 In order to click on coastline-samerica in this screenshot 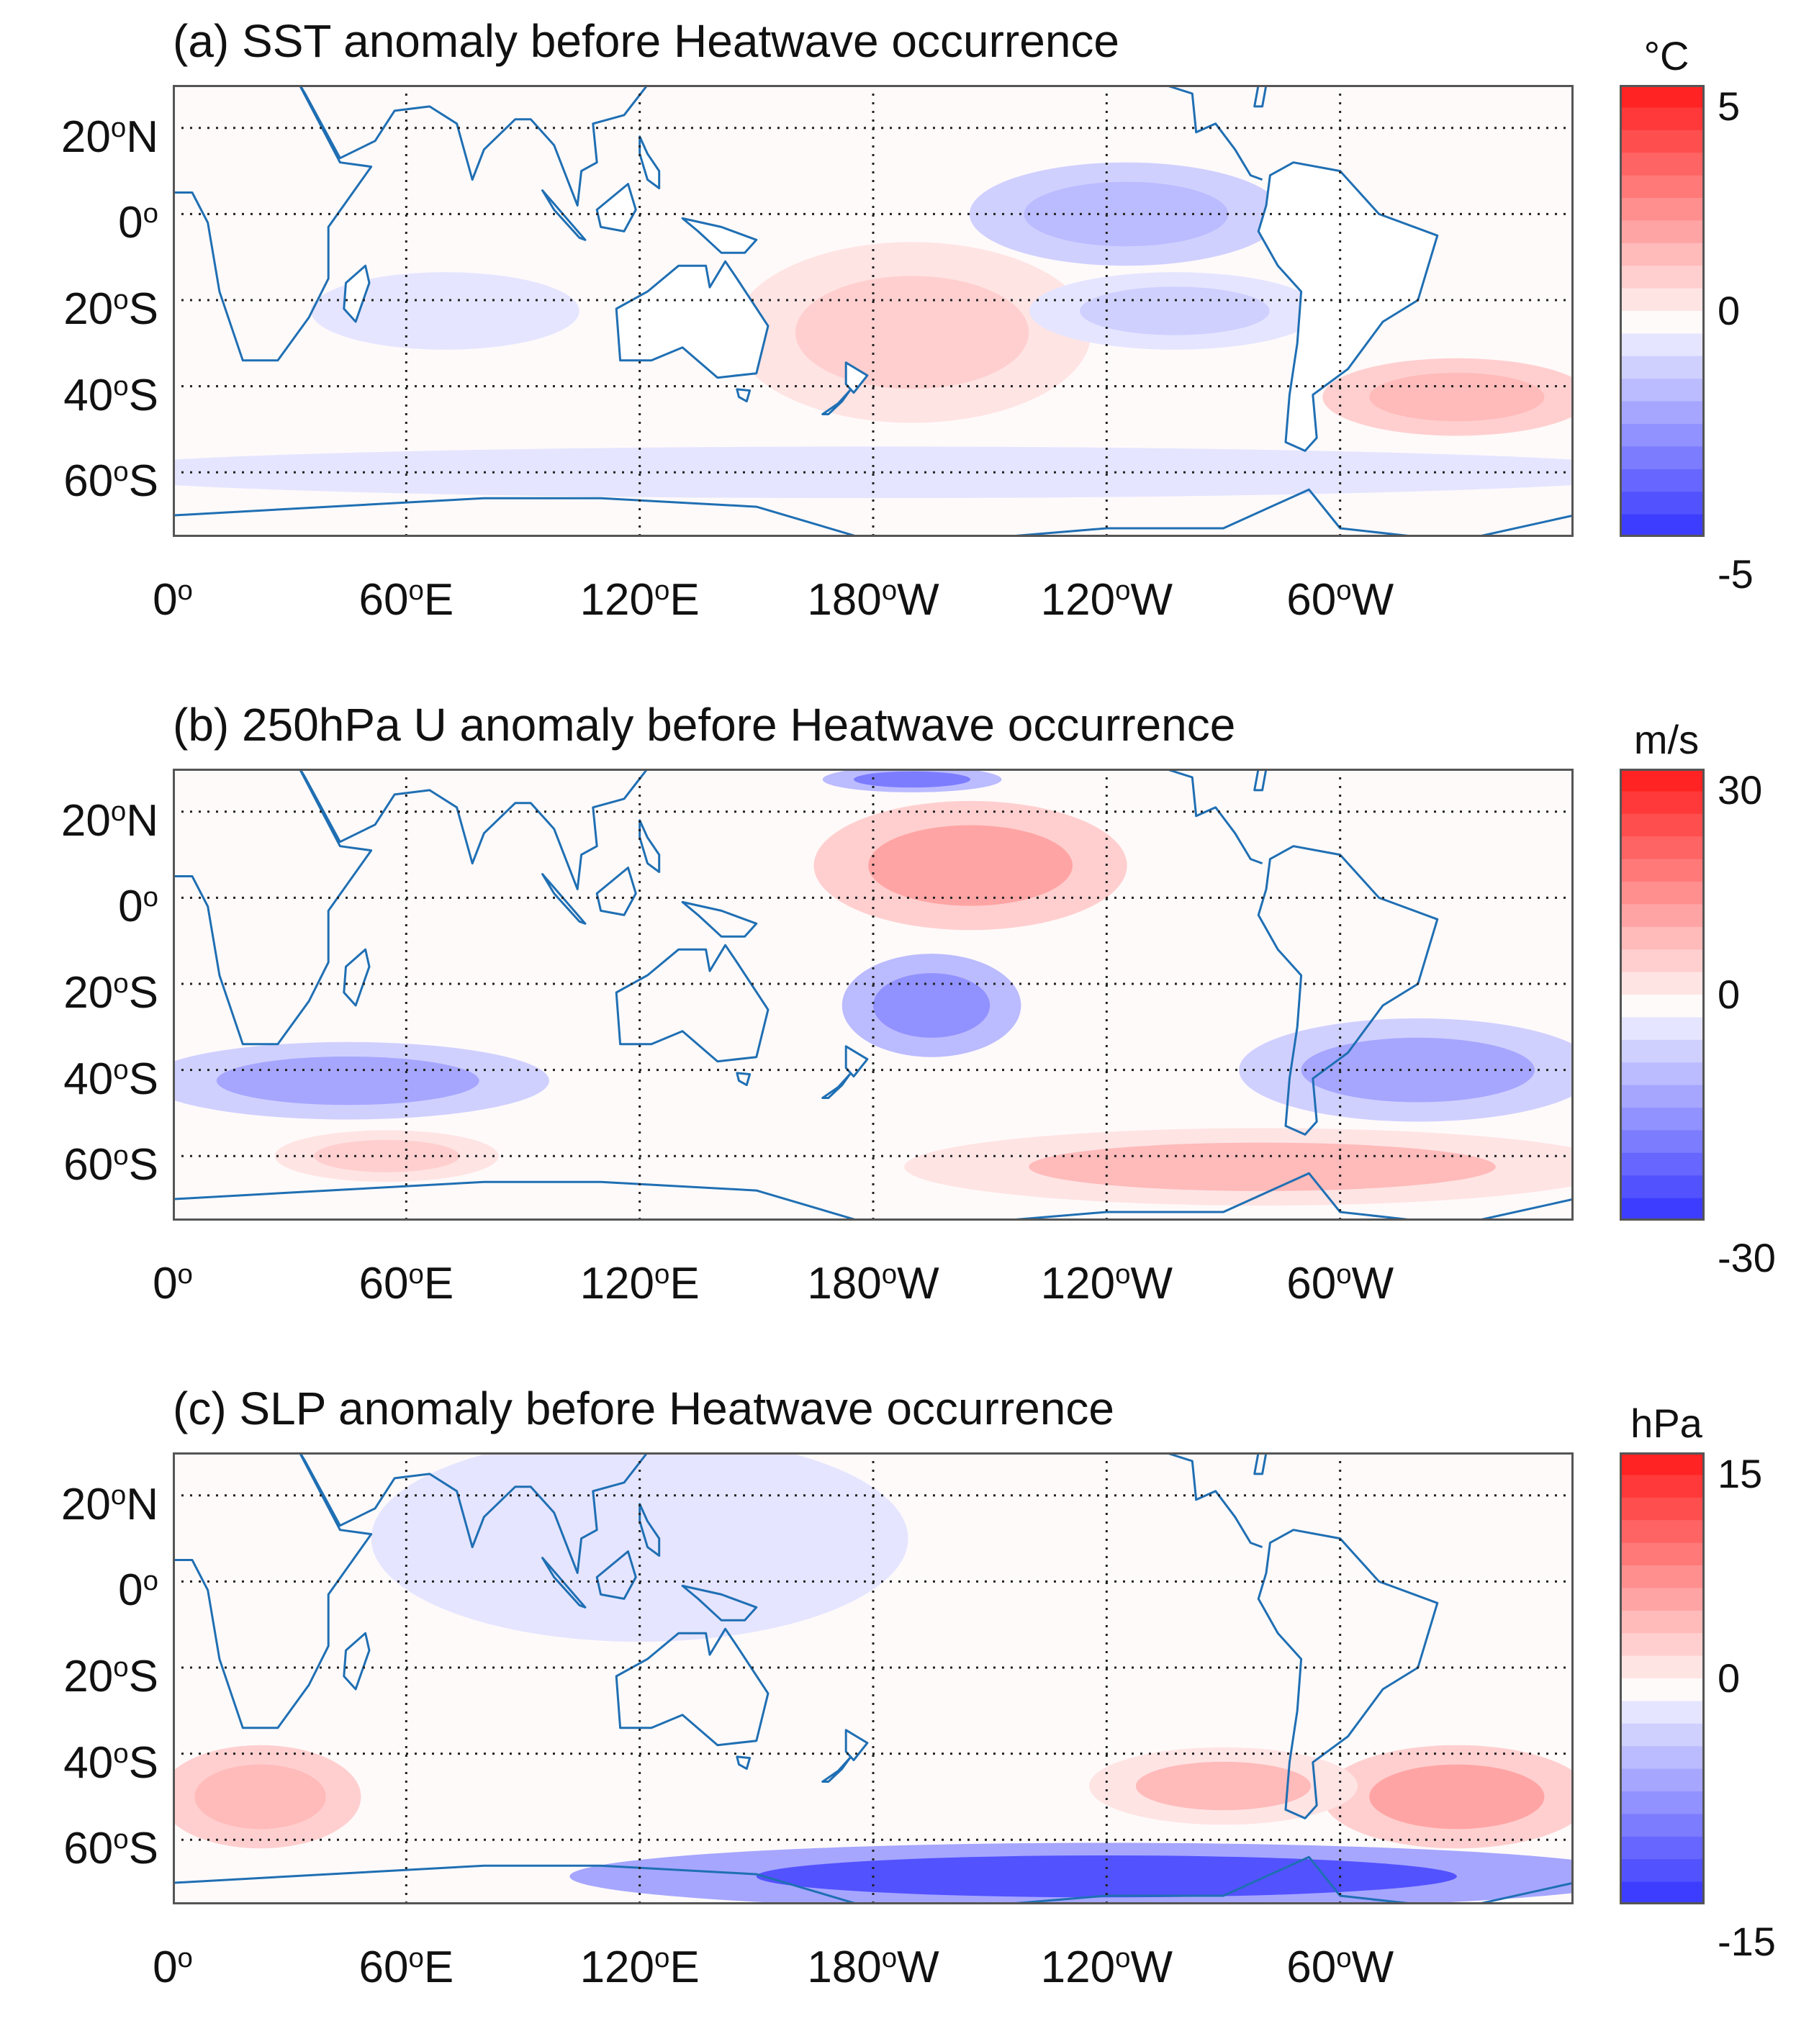, I will do `click(1348, 307)`.